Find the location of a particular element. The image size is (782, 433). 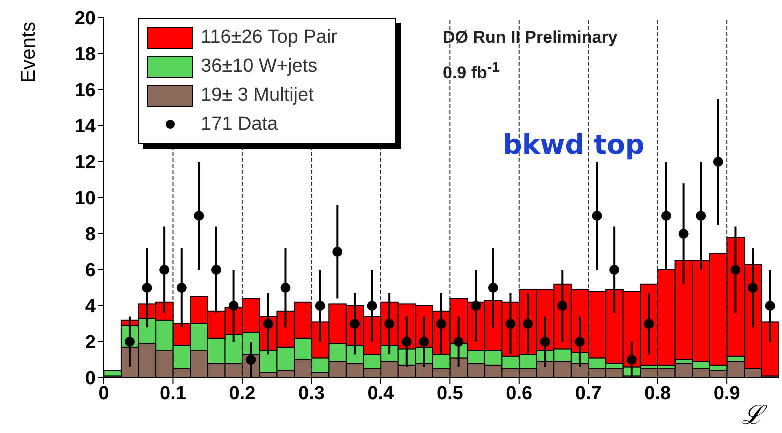

legend-label: 171 Data is located at coordinates (239, 125).